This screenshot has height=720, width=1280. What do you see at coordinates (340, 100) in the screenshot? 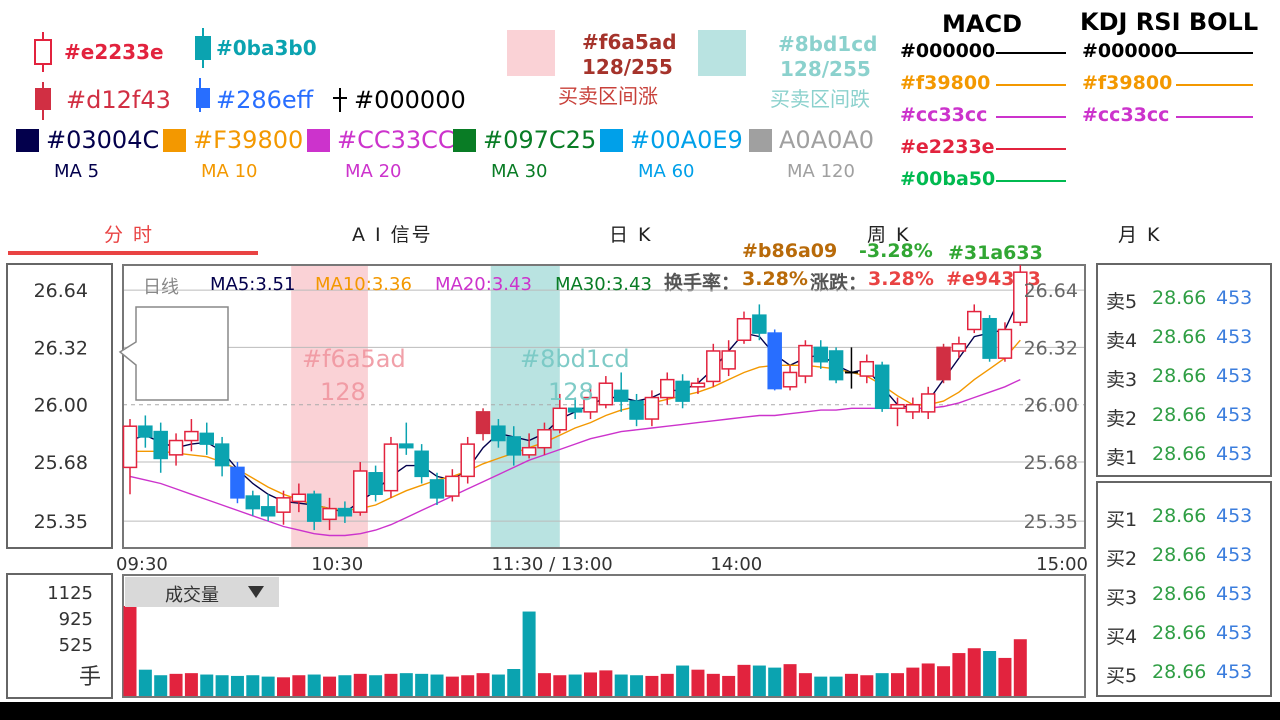
I see `candle-cross-icon` at bounding box center [340, 100].